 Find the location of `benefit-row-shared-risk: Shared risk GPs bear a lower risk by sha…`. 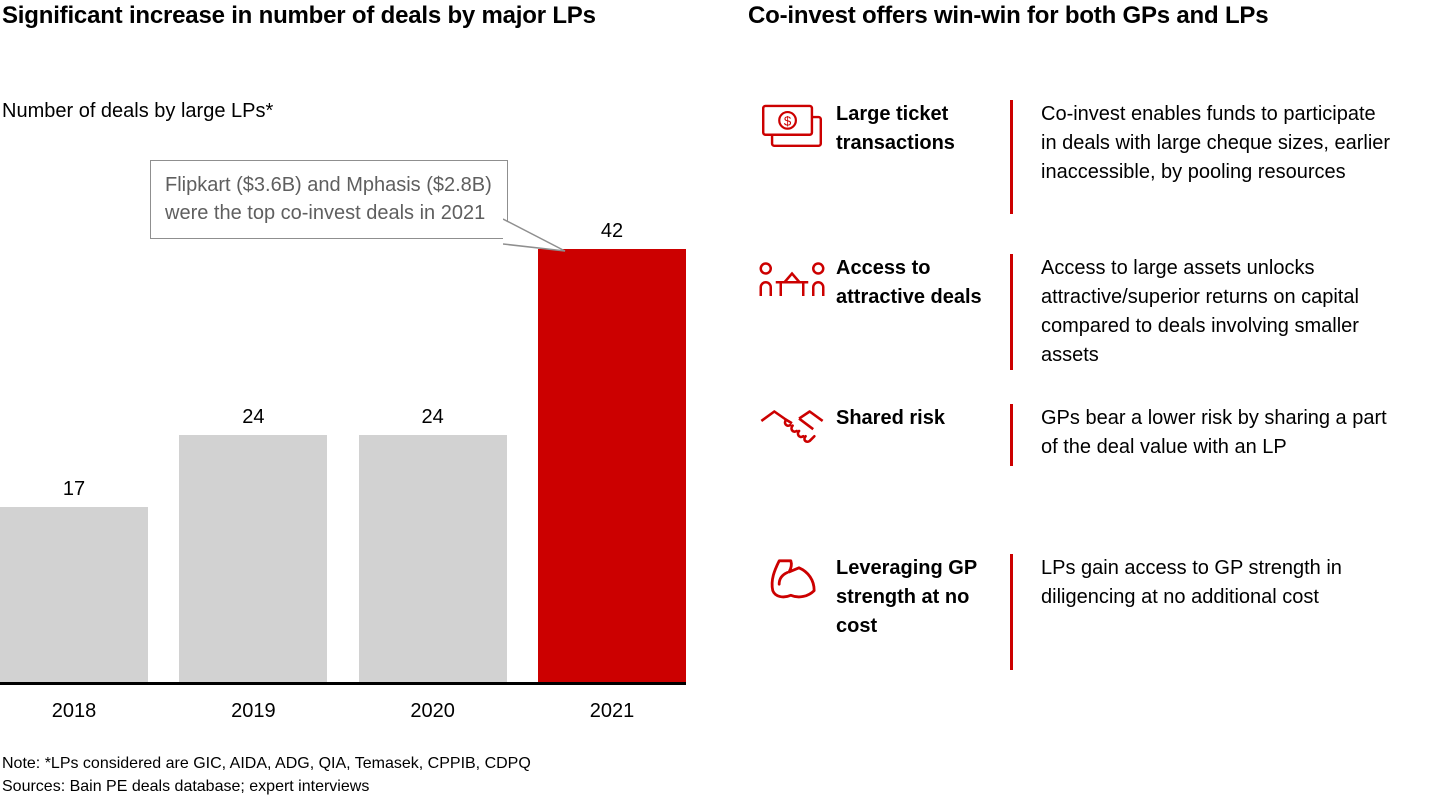

benefit-row-shared-risk: Shared risk GPs bear a lower risk by sha… is located at coordinates (1094, 435).